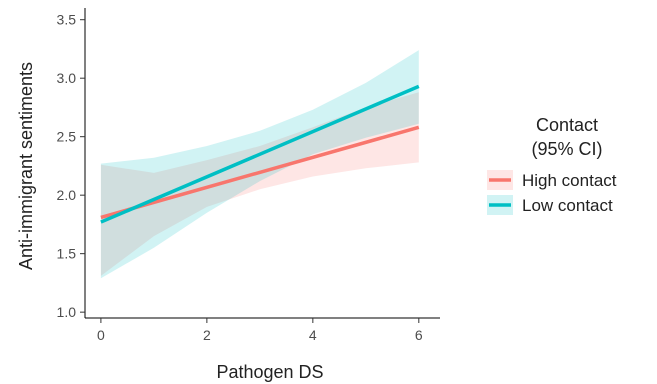 This screenshot has height=384, width=657. I want to click on series-line-high-contact, so click(260, 172).